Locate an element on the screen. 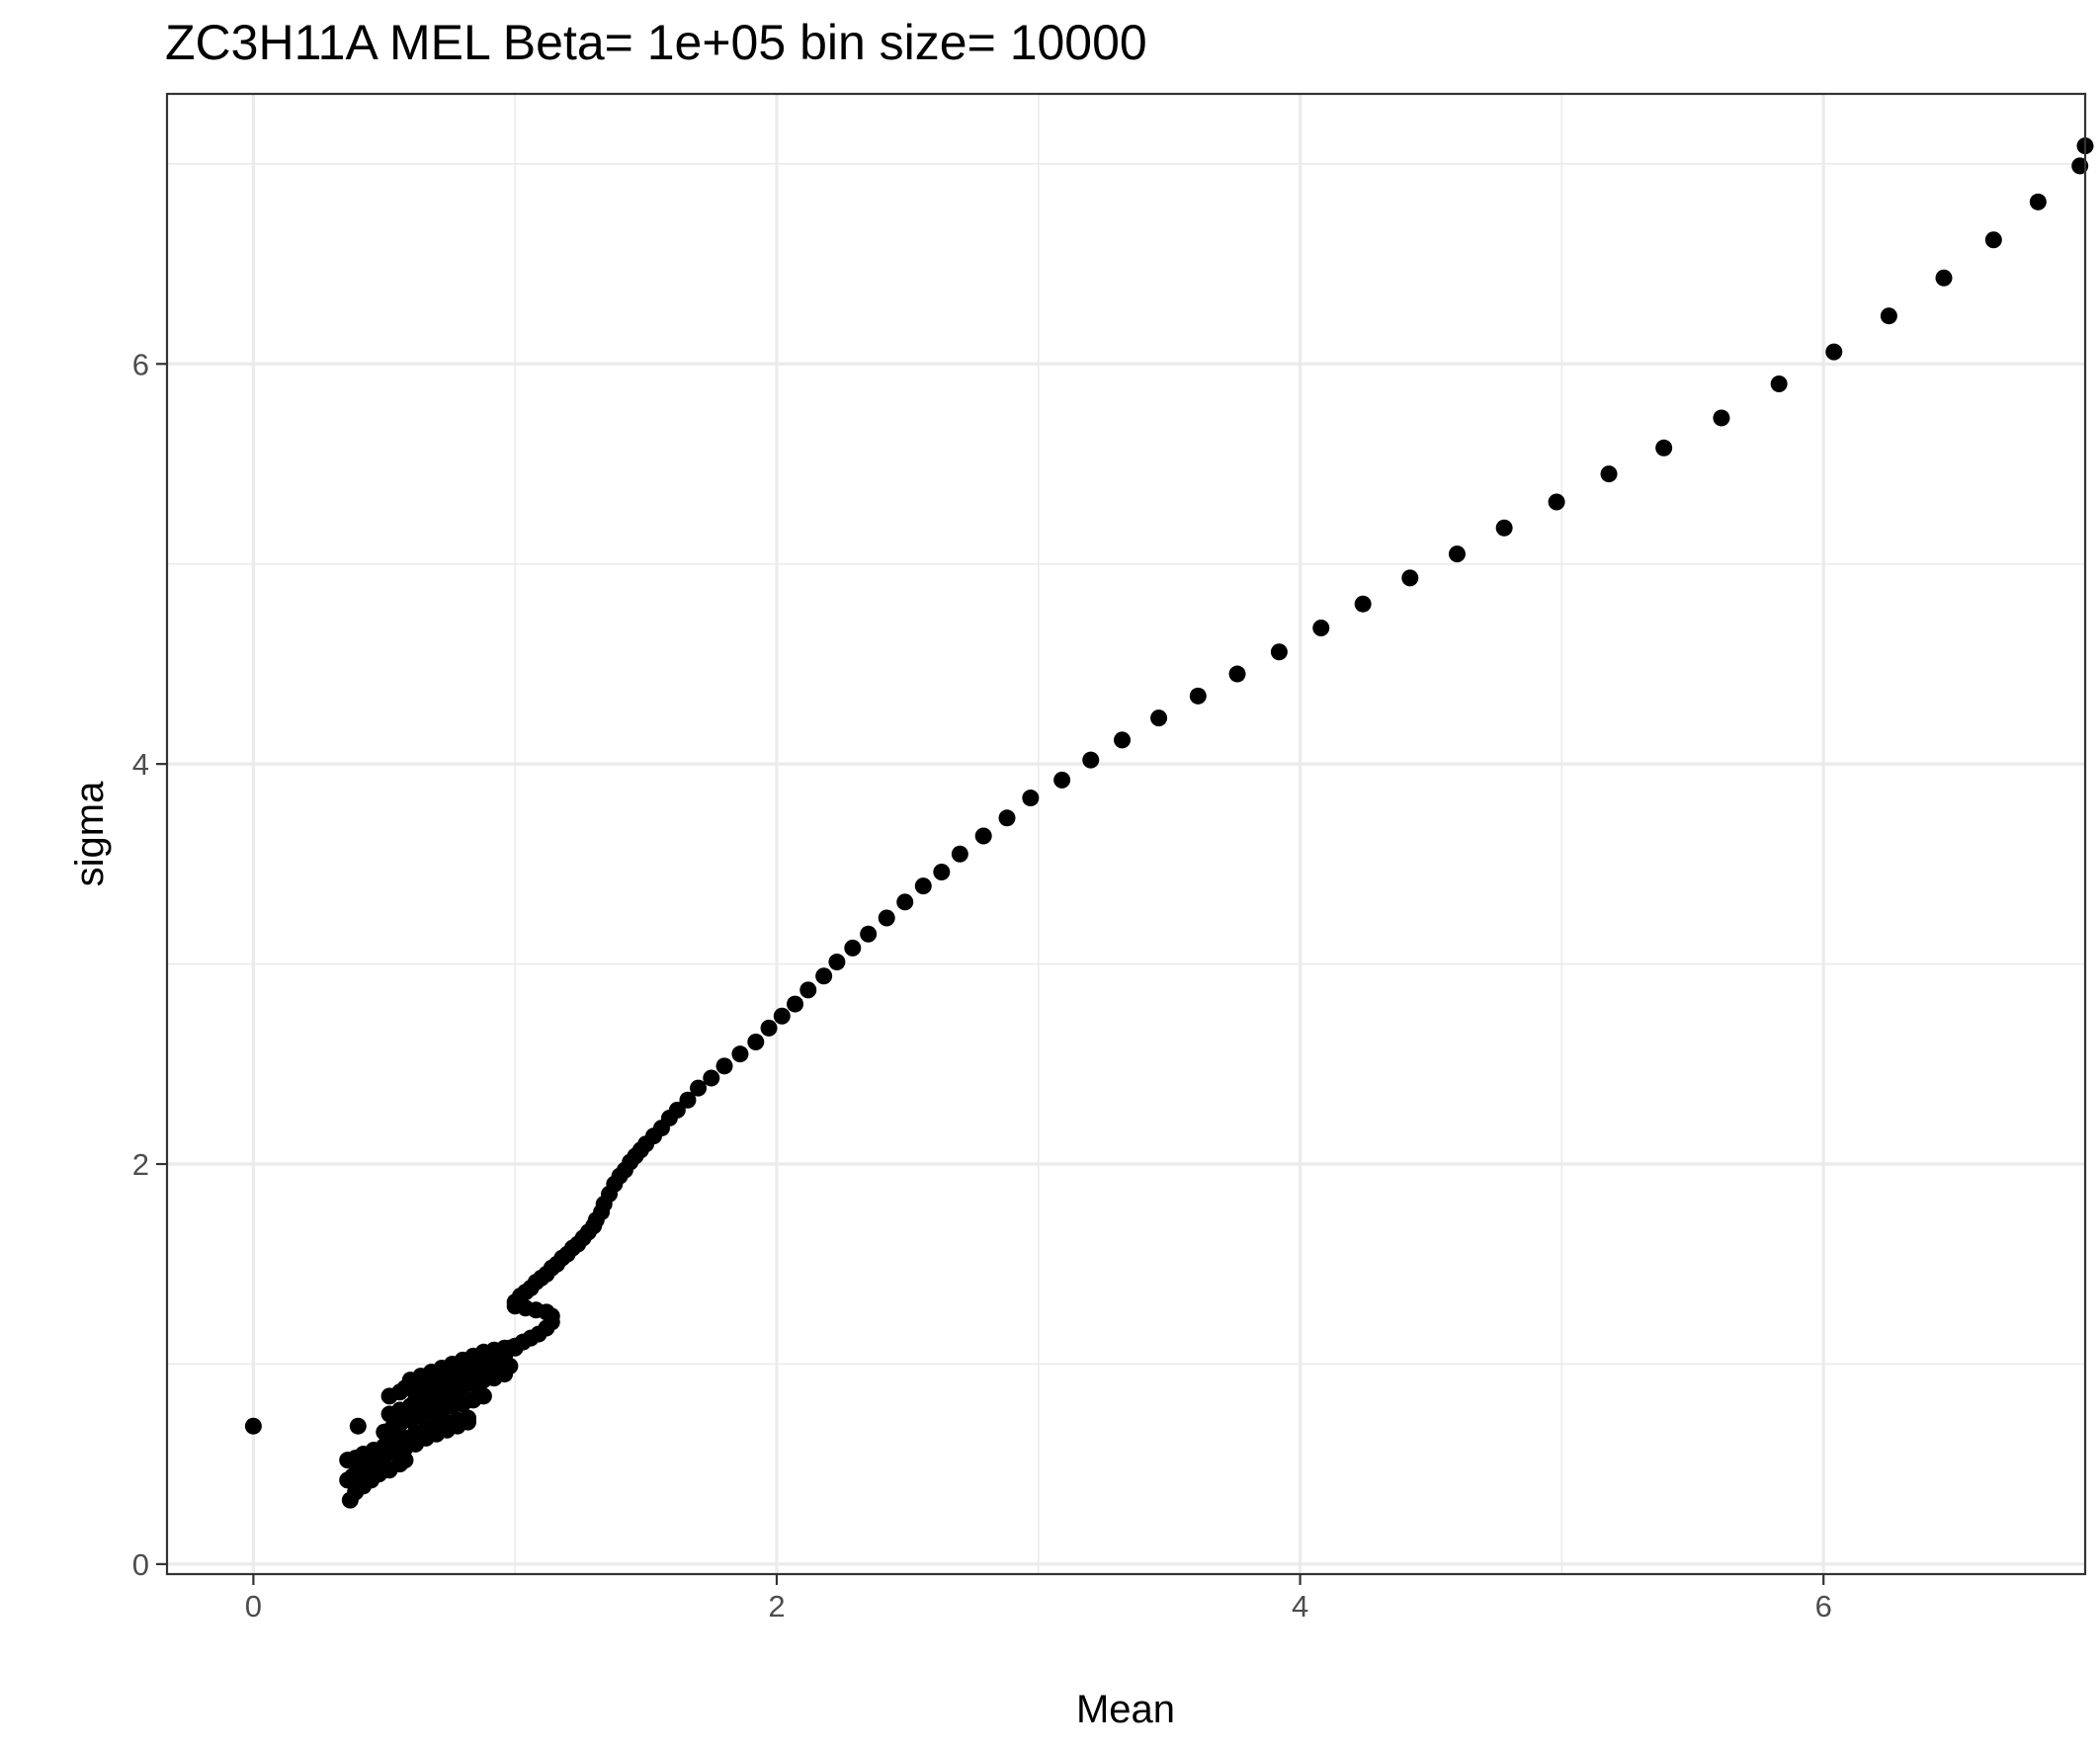 Image resolution: width=2100 pixels, height=1750 pixels. x-axis-title: Mean is located at coordinates (1125, 1709).